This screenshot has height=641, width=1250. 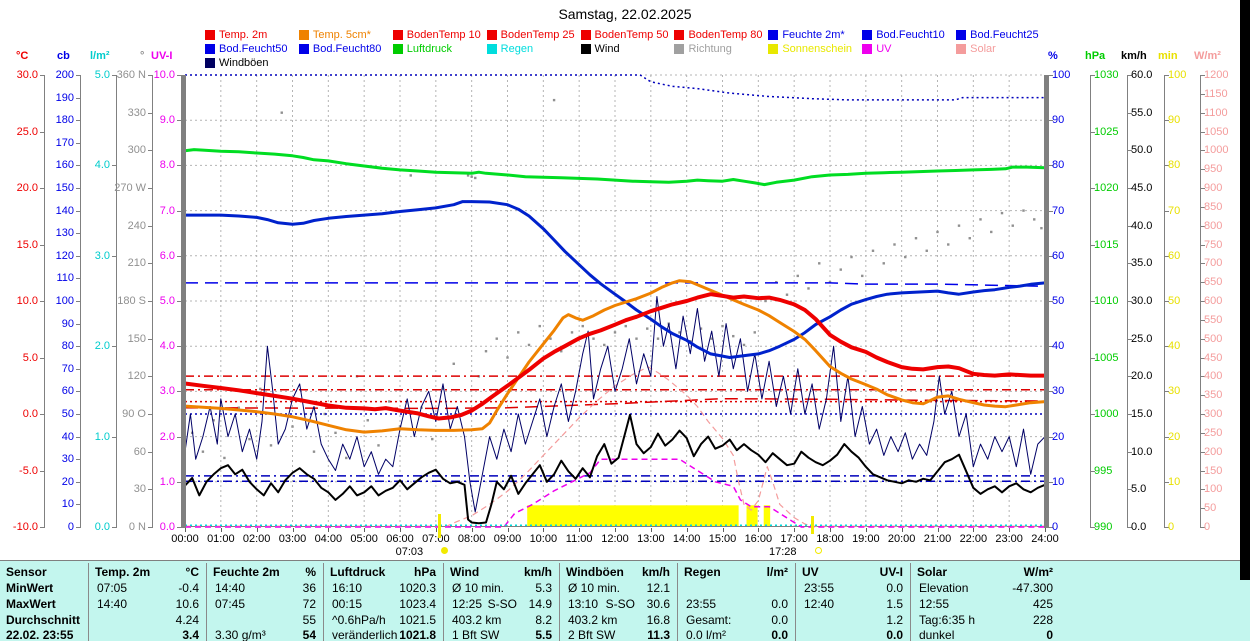 What do you see at coordinates (417, 588) in the screenshot?
I see `table-cell-value: 1020.3` at bounding box center [417, 588].